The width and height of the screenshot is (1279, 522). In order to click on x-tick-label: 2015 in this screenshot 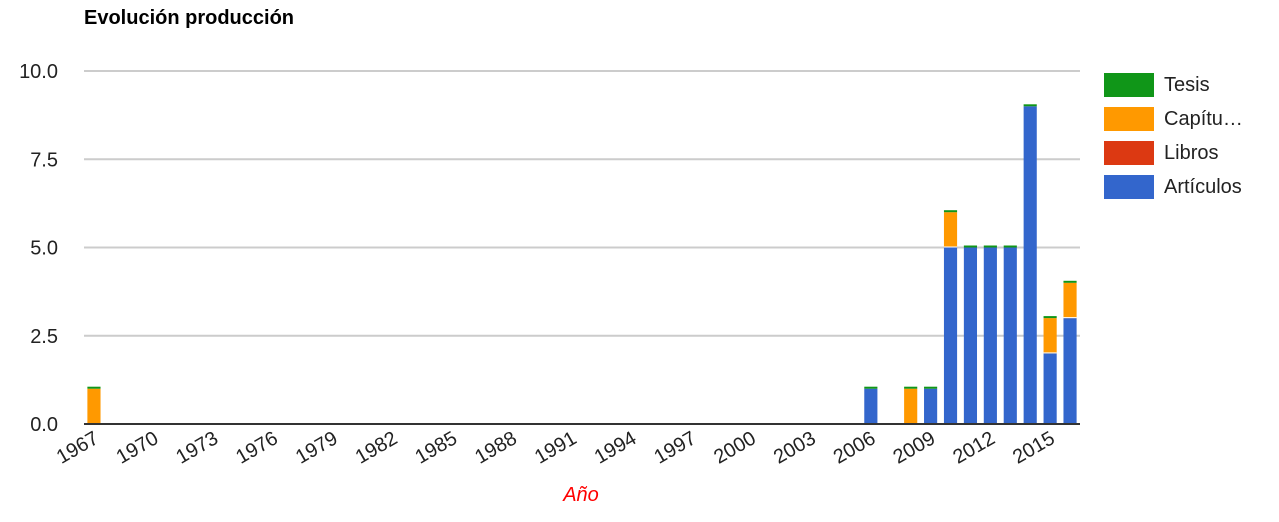, I will do `click(1034, 447)`.